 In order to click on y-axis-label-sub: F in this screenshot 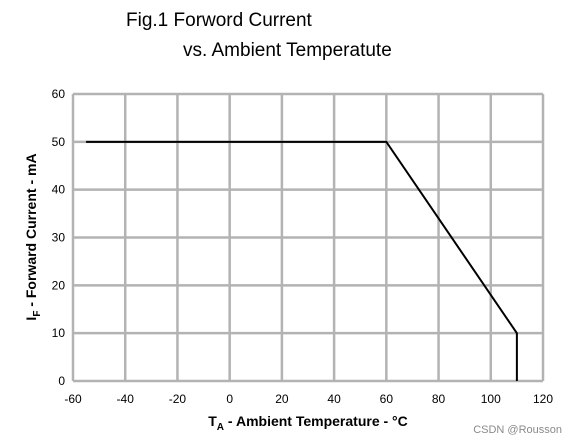, I will do `click(37, 314)`.